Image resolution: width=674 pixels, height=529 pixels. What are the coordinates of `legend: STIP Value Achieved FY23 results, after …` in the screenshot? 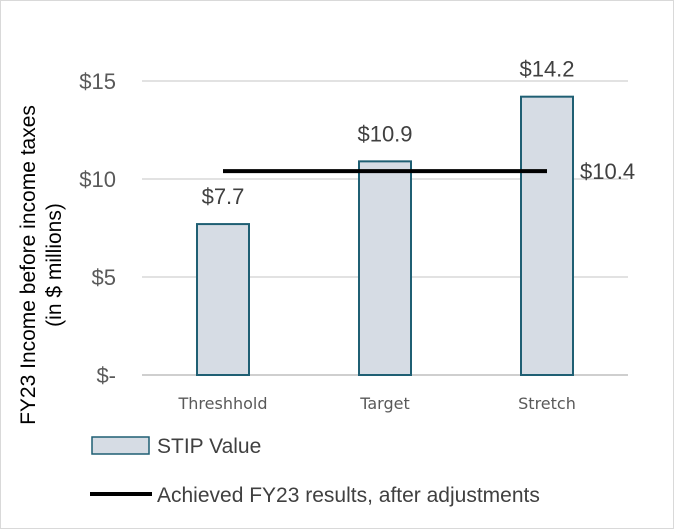 It's located at (315, 471).